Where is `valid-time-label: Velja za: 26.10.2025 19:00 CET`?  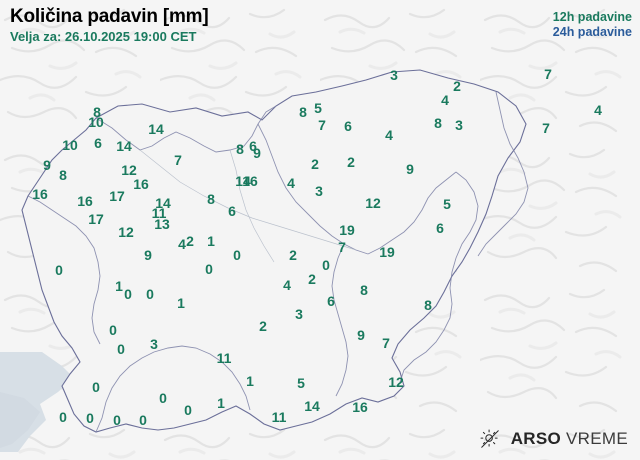
valid-time-label: Velja za: 26.10.2025 19:00 CET is located at coordinates (103, 36).